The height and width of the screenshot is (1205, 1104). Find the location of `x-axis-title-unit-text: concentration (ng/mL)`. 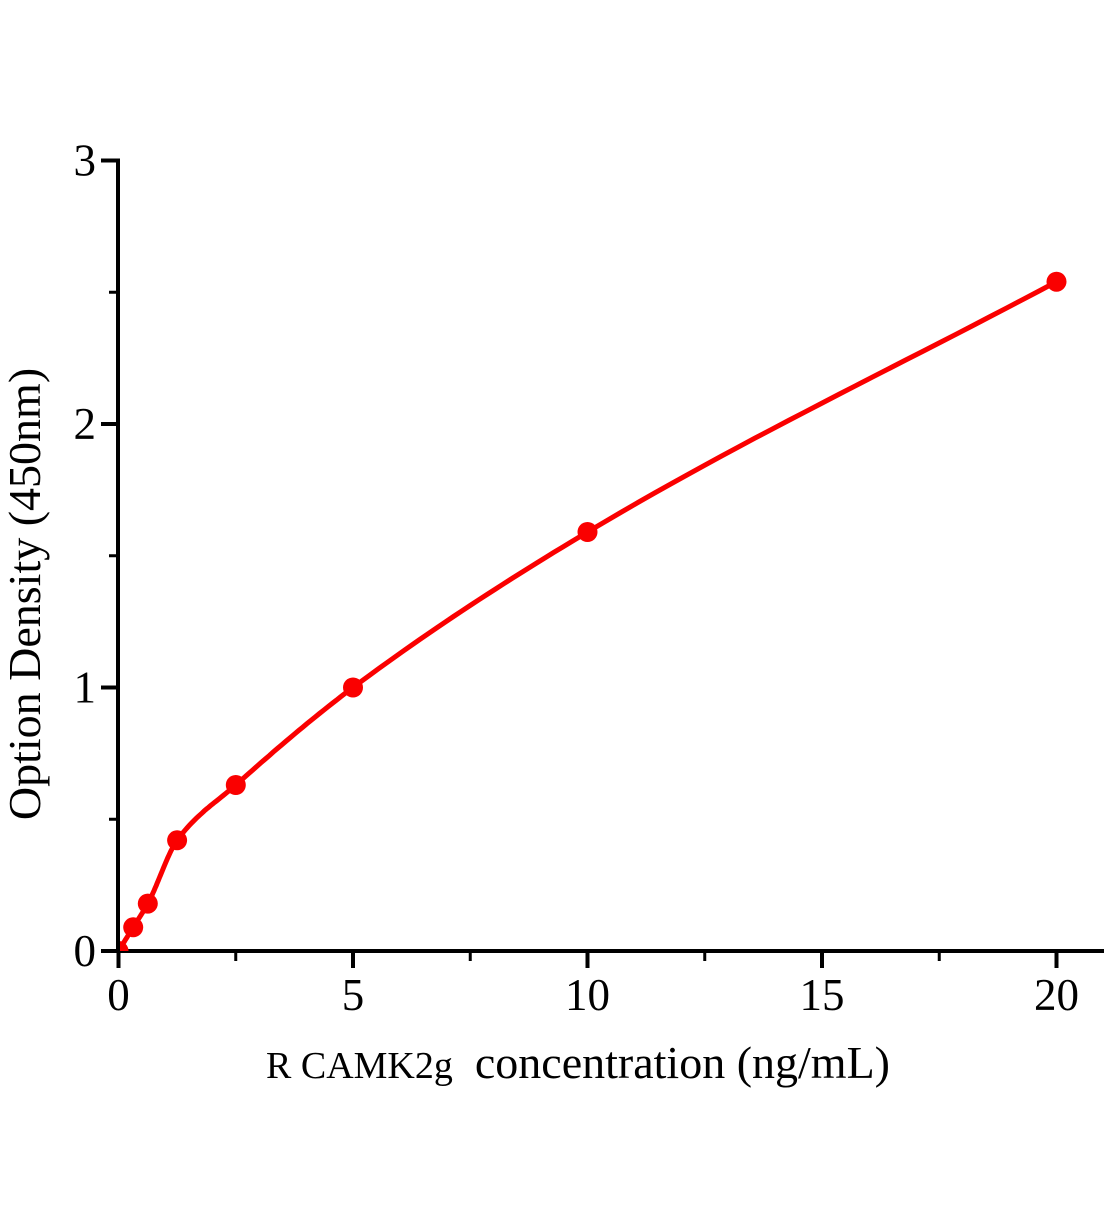

x-axis-title-unit-text: concentration (ng/mL) is located at coordinates (682, 1062).